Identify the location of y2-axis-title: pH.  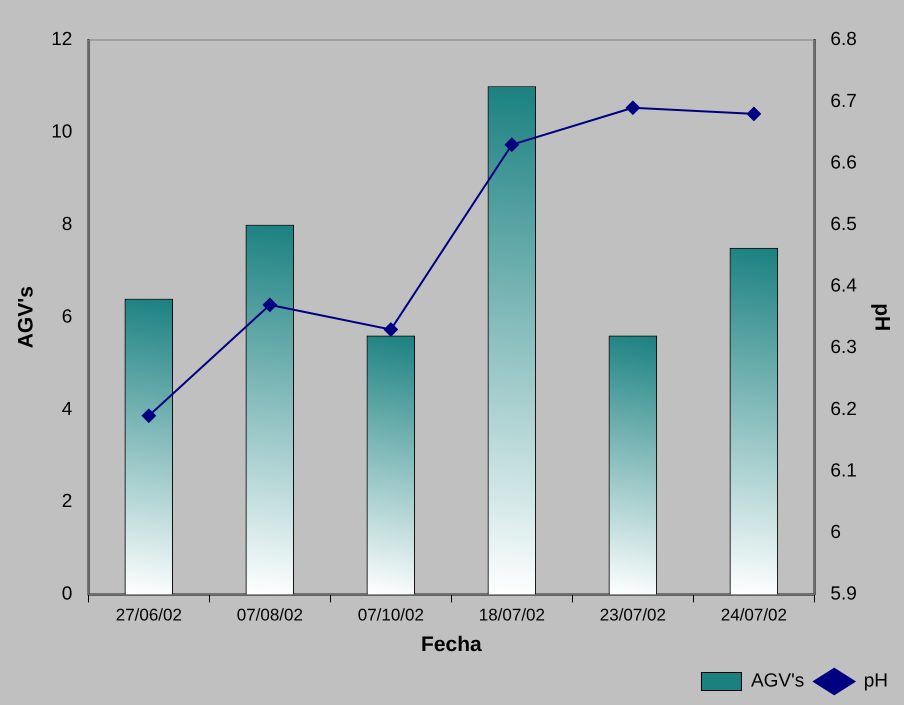
(882, 317).